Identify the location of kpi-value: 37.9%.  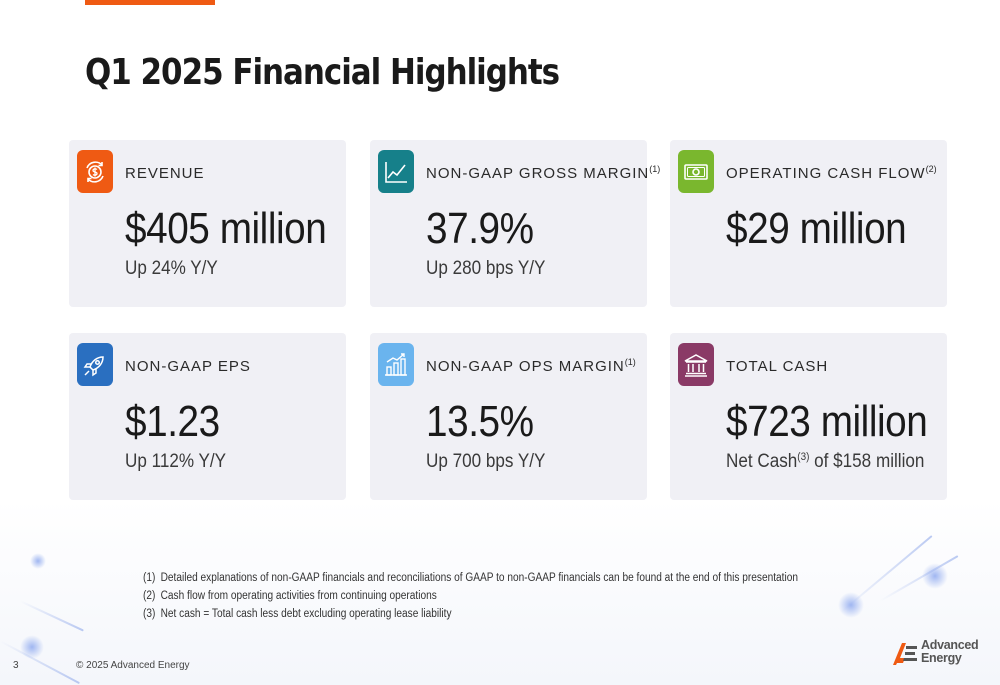
(480, 228).